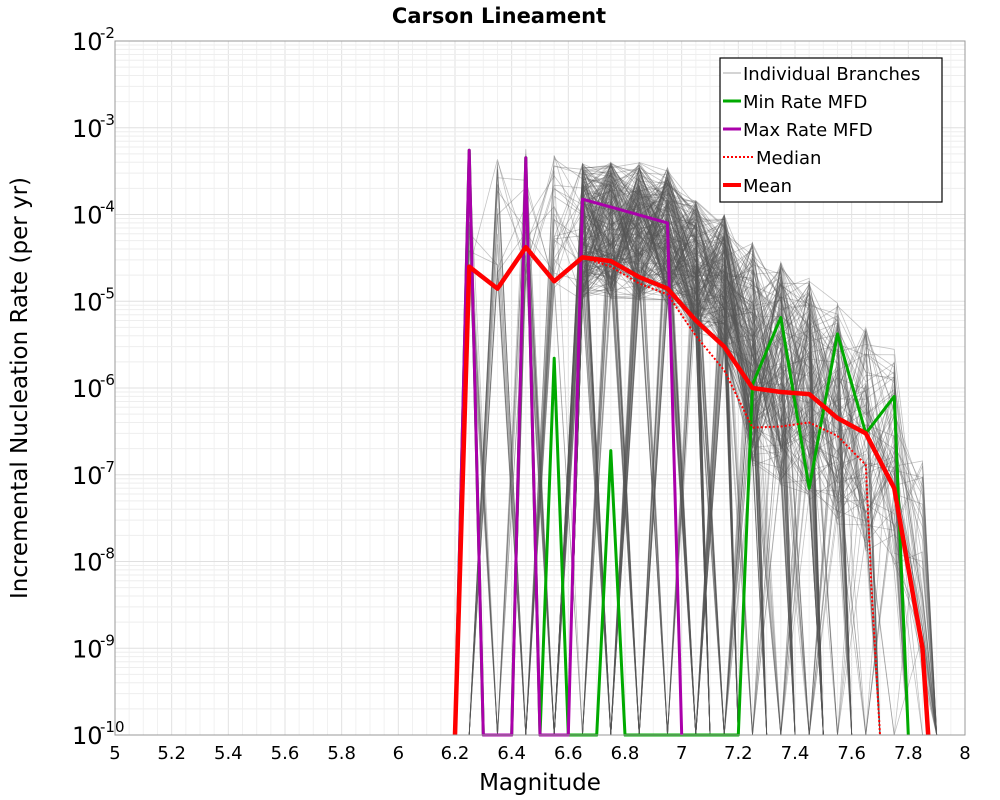 The height and width of the screenshot is (800, 1000). I want to click on y-tick-base: 10, so click(87, 649).